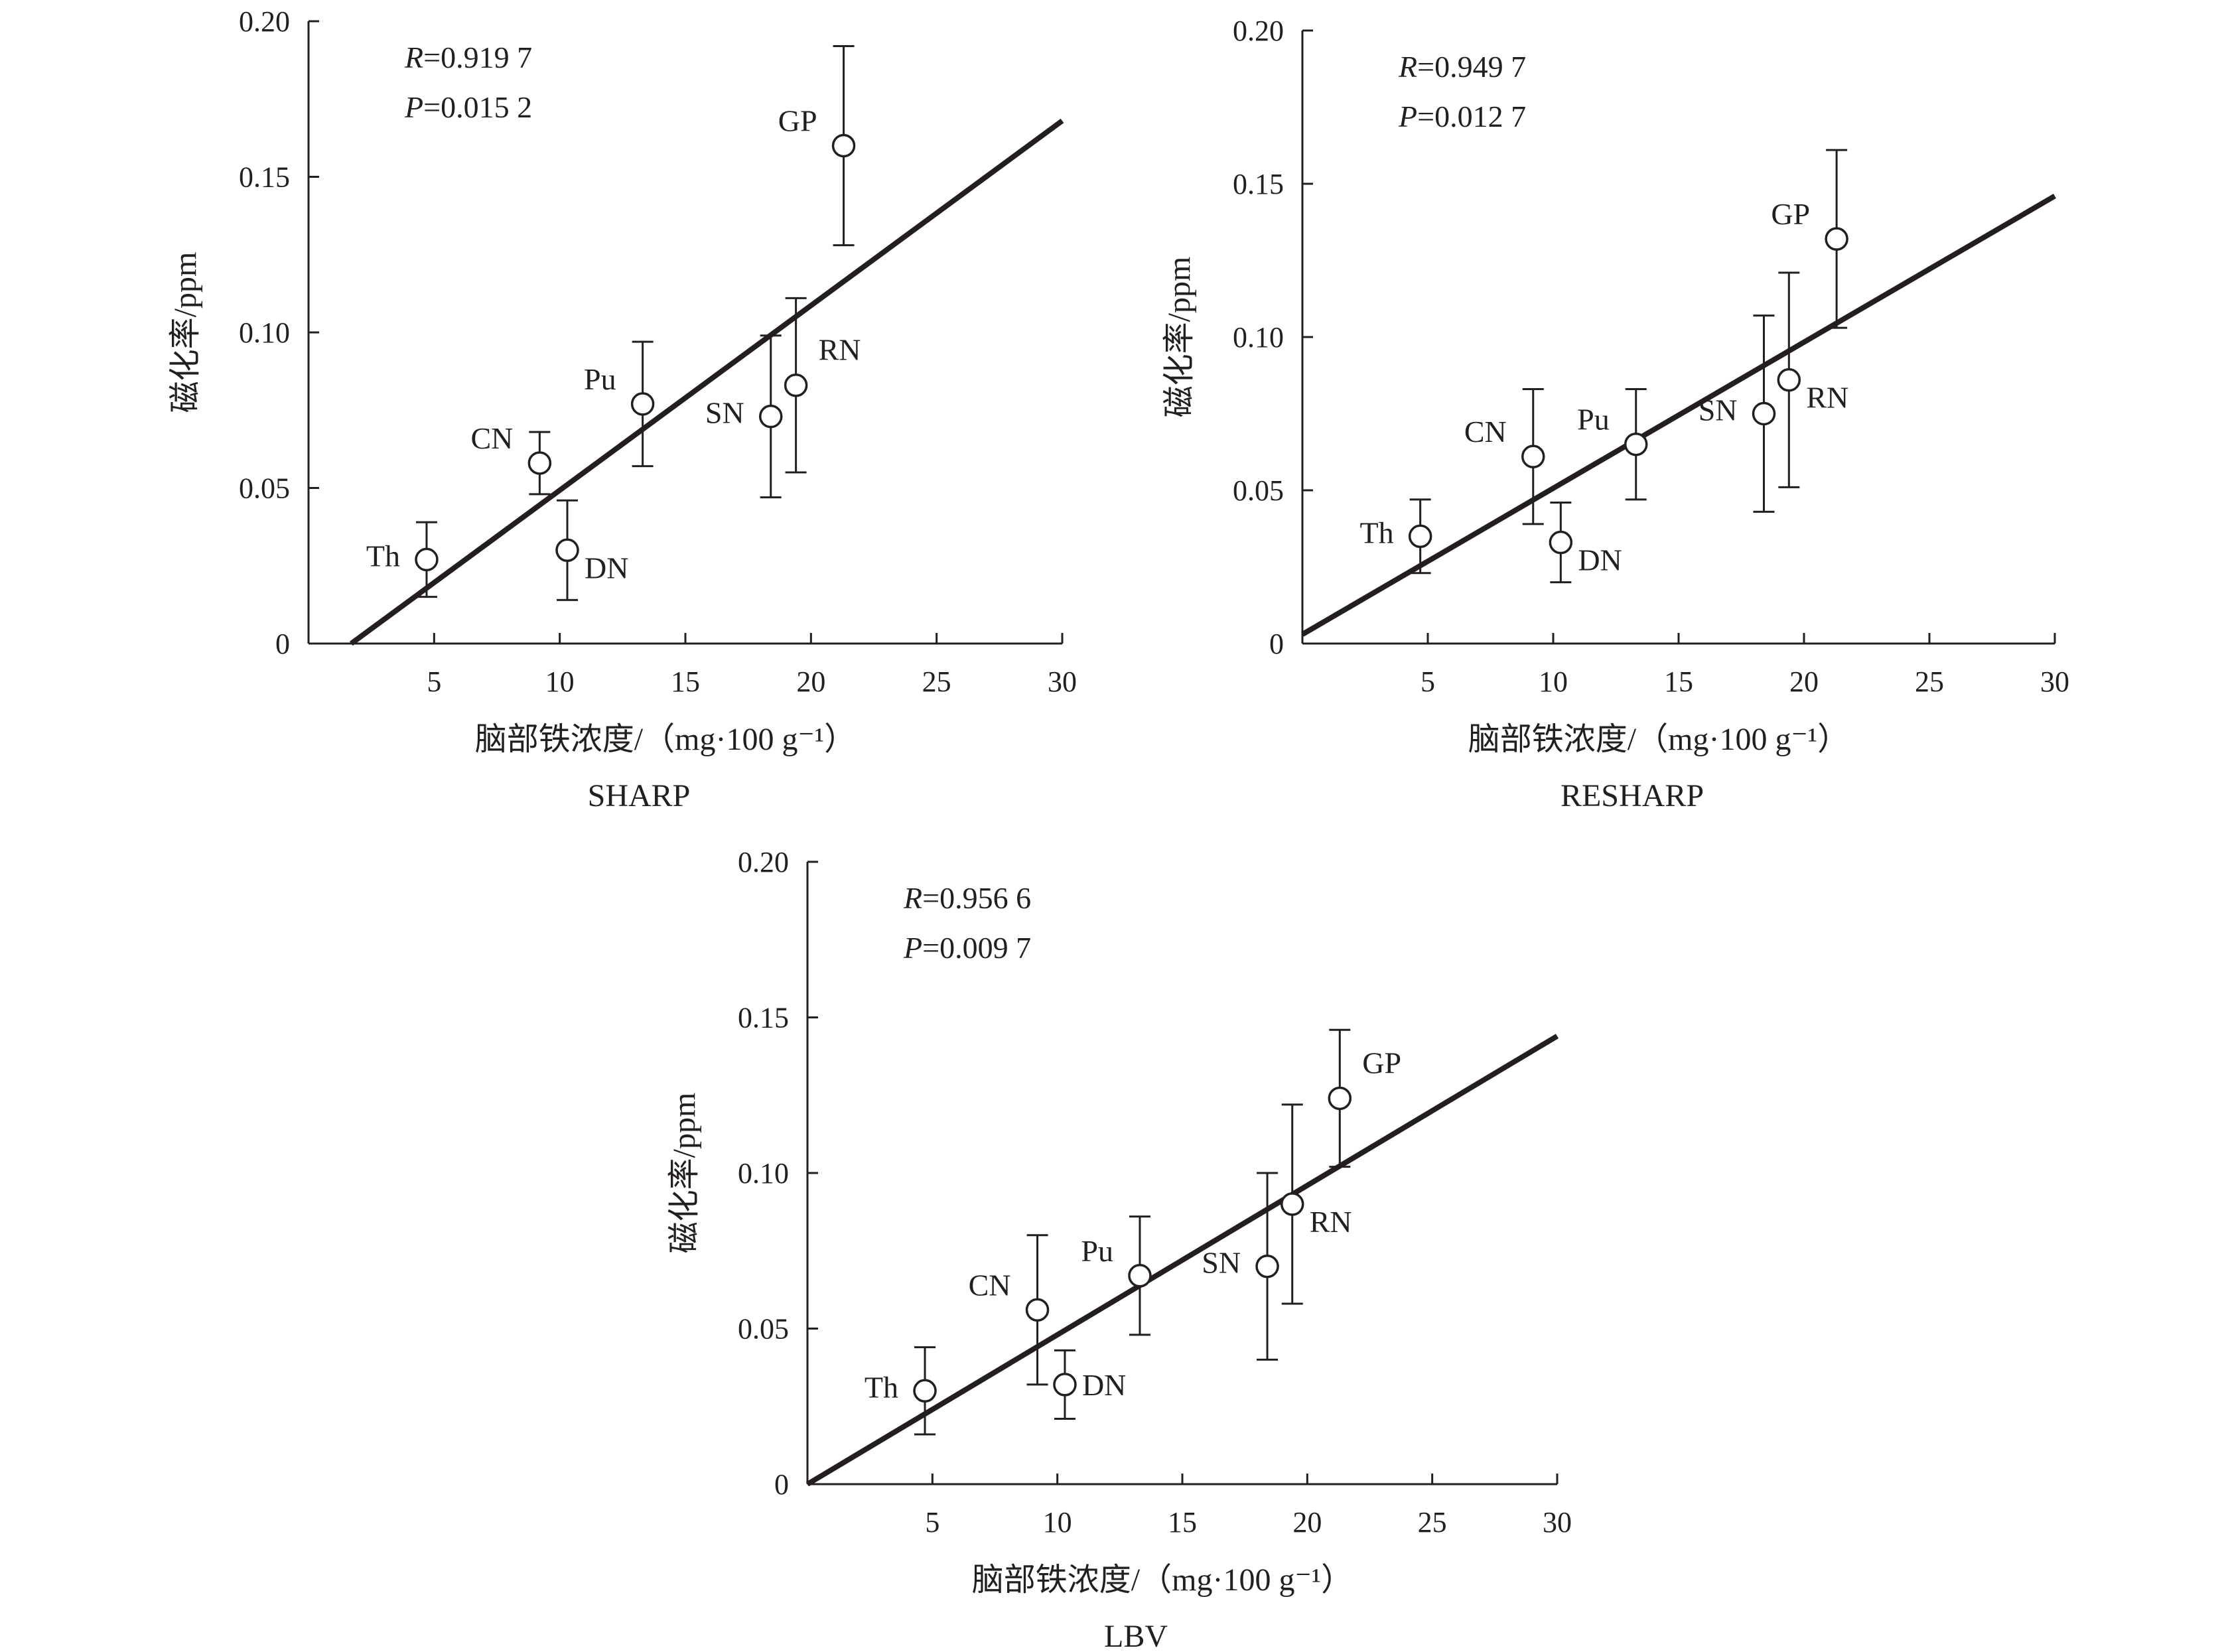  I want to click on panel-title: LBV, so click(1136, 1636).